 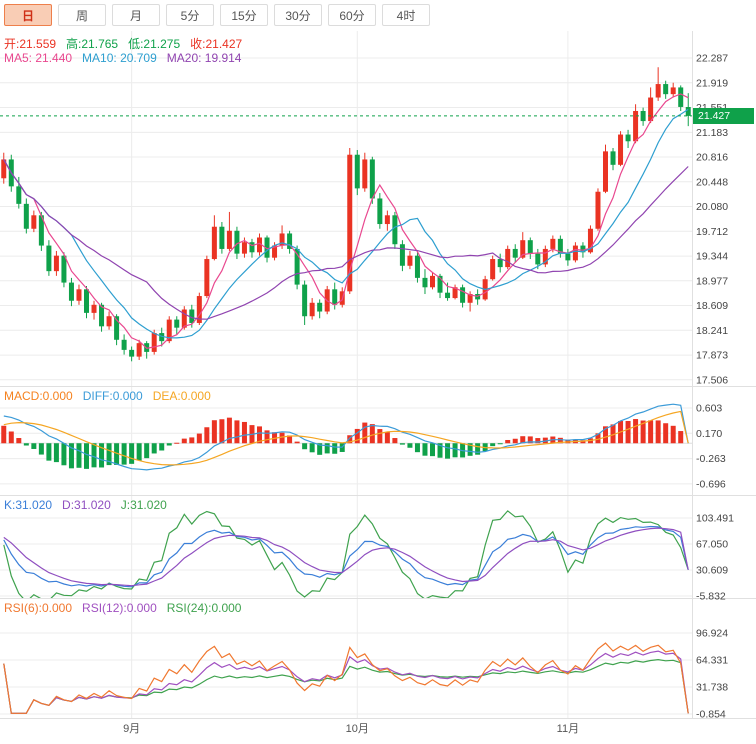 I want to click on kdj-legend: K:31.020 D:31.020 J:31.020, so click(x=90, y=505).